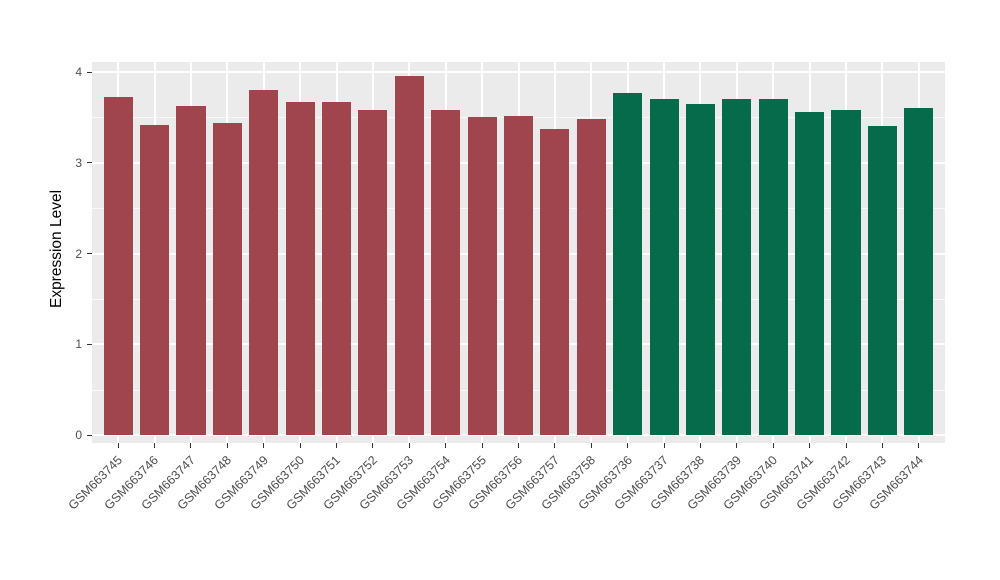  Describe the element at coordinates (446, 272) in the screenshot. I see `bar-GSM663754` at that location.